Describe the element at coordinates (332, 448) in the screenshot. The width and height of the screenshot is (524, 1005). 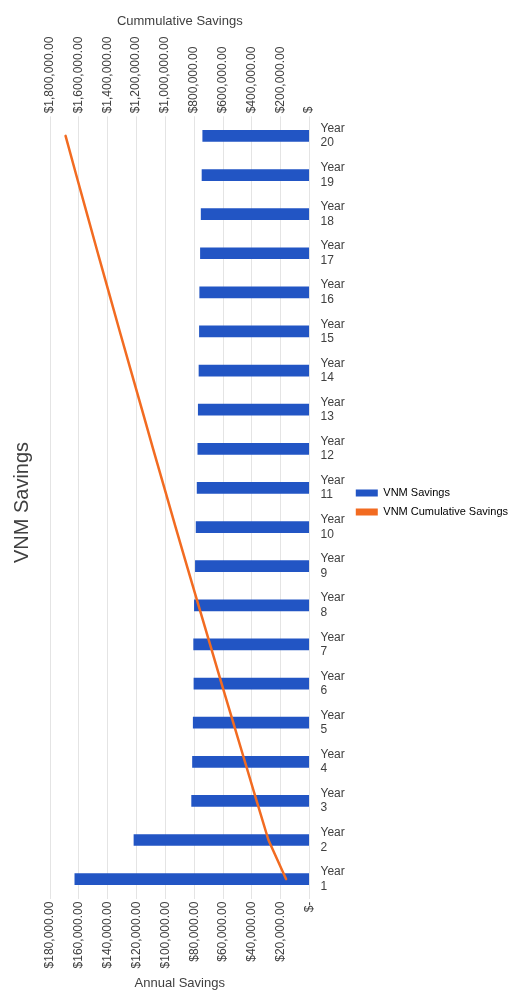
I see `y-tick-label: Year 12` at that location.